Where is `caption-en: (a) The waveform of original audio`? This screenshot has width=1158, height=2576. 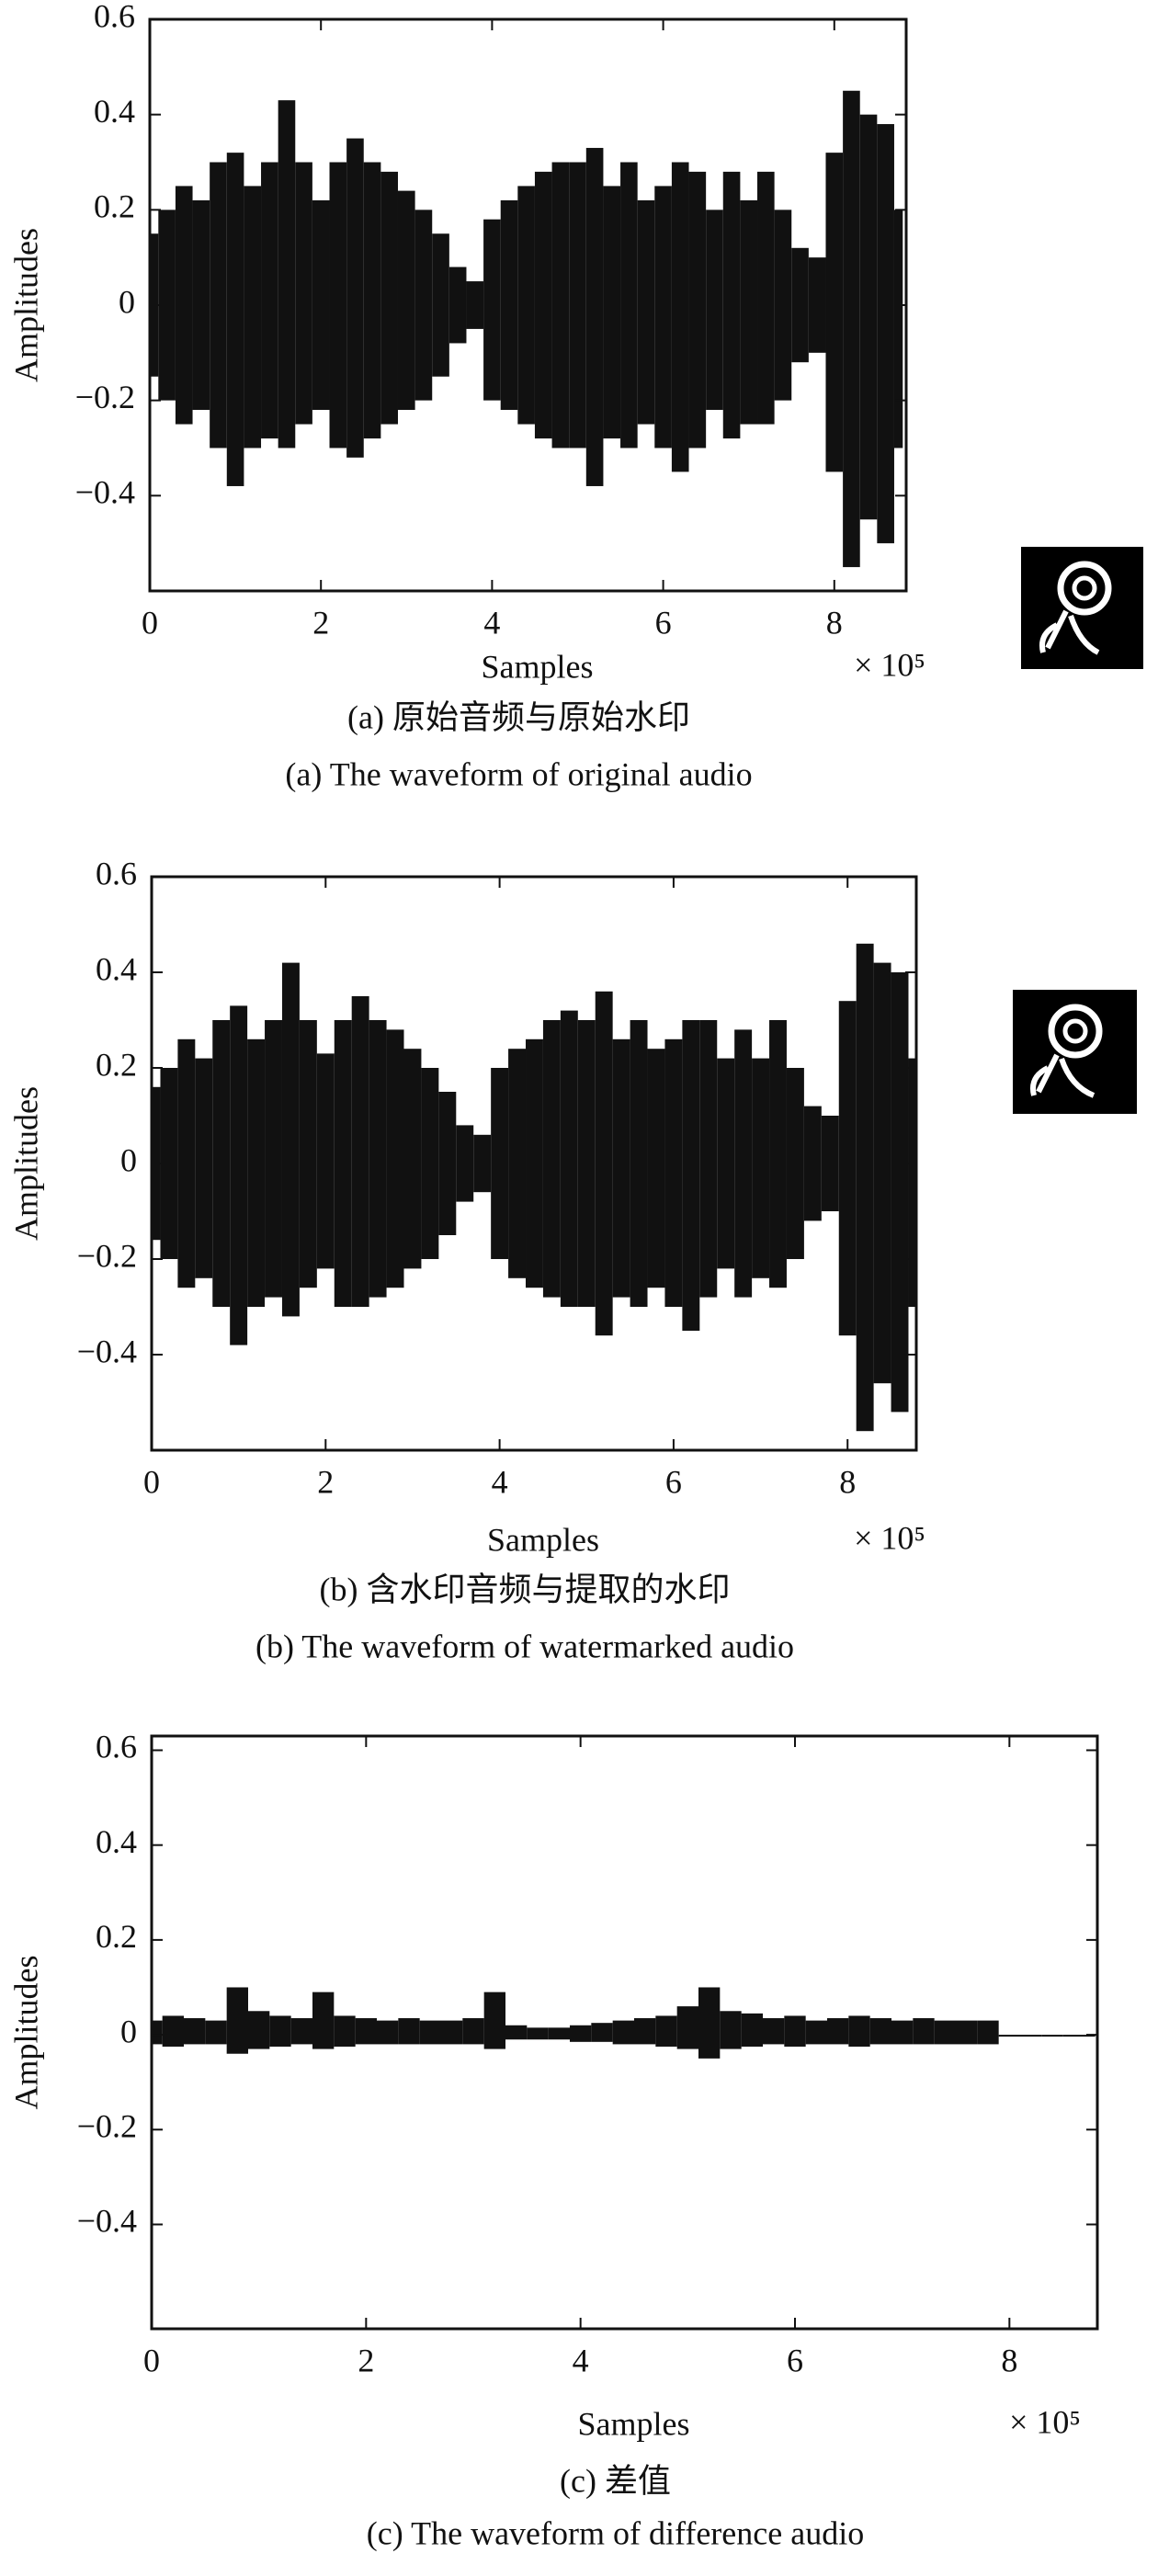
caption-en: (a) The waveform of original audio is located at coordinates (518, 773).